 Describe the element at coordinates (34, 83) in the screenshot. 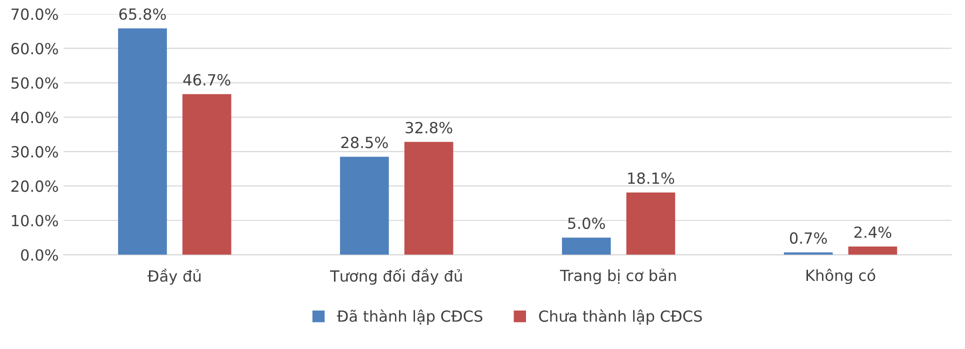

I see `y-tick-label: 50.0%` at that location.